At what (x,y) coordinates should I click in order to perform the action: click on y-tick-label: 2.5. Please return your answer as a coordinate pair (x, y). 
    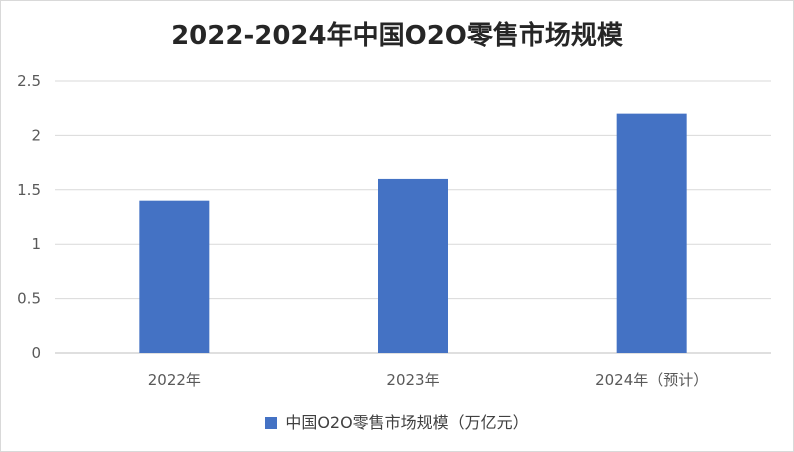
    Looking at the image, I should click on (29, 81).